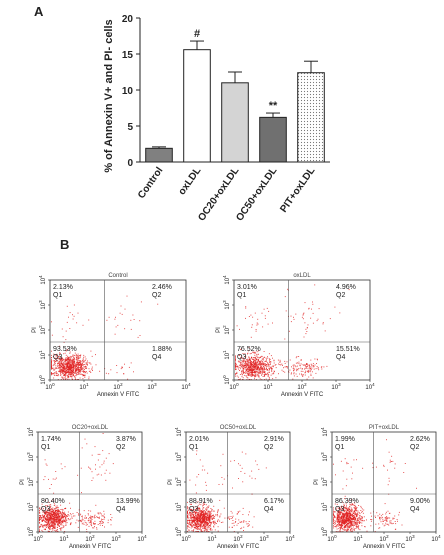  I want to click on q1-percent: 3.01%, so click(247, 287).